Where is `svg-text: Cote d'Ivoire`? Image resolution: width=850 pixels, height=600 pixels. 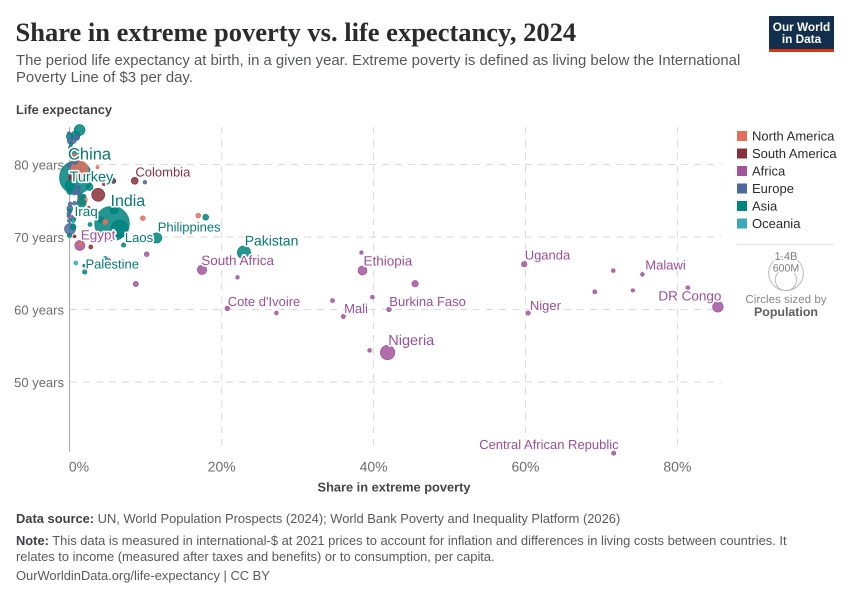 svg-text: Cote d'Ivoire is located at coordinates (264, 301).